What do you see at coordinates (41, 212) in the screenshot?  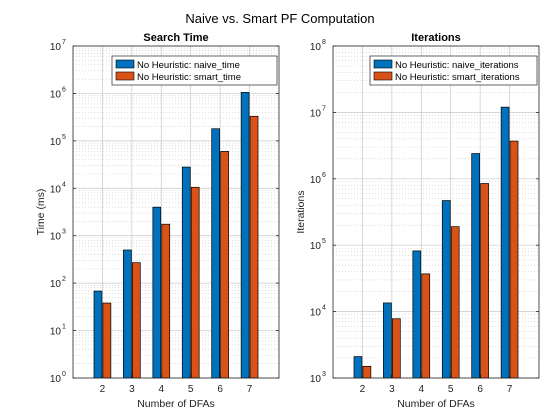 I see `y-axis-label: Time (ms)` at bounding box center [41, 212].